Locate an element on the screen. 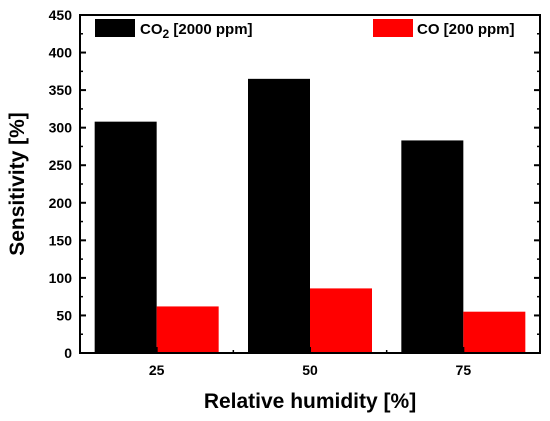  legend-swatch-co is located at coordinates (393, 28).